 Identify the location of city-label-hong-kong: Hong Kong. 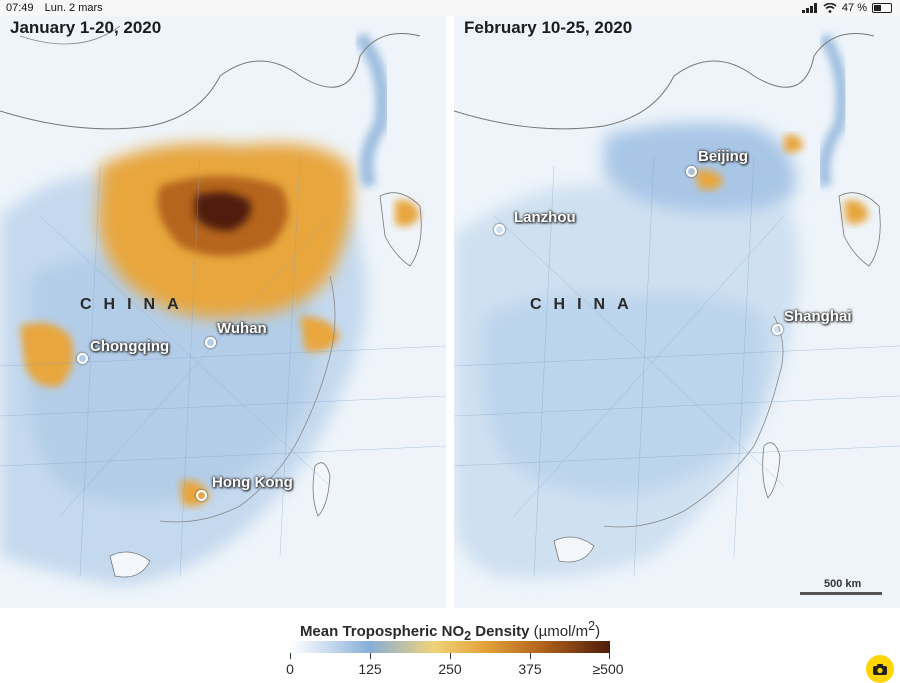
(252, 482).